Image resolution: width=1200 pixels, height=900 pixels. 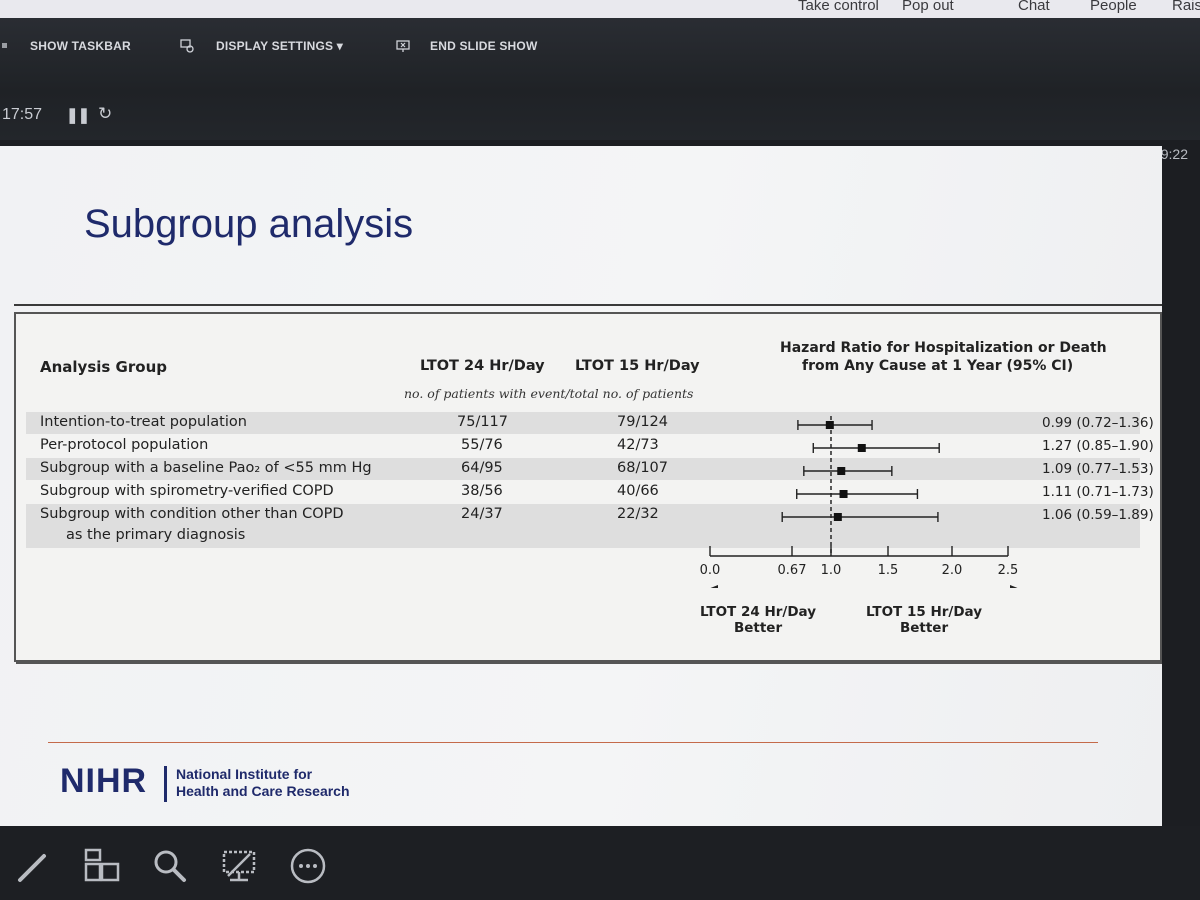 What do you see at coordinates (170, 866) in the screenshot?
I see `zoom-icon` at bounding box center [170, 866].